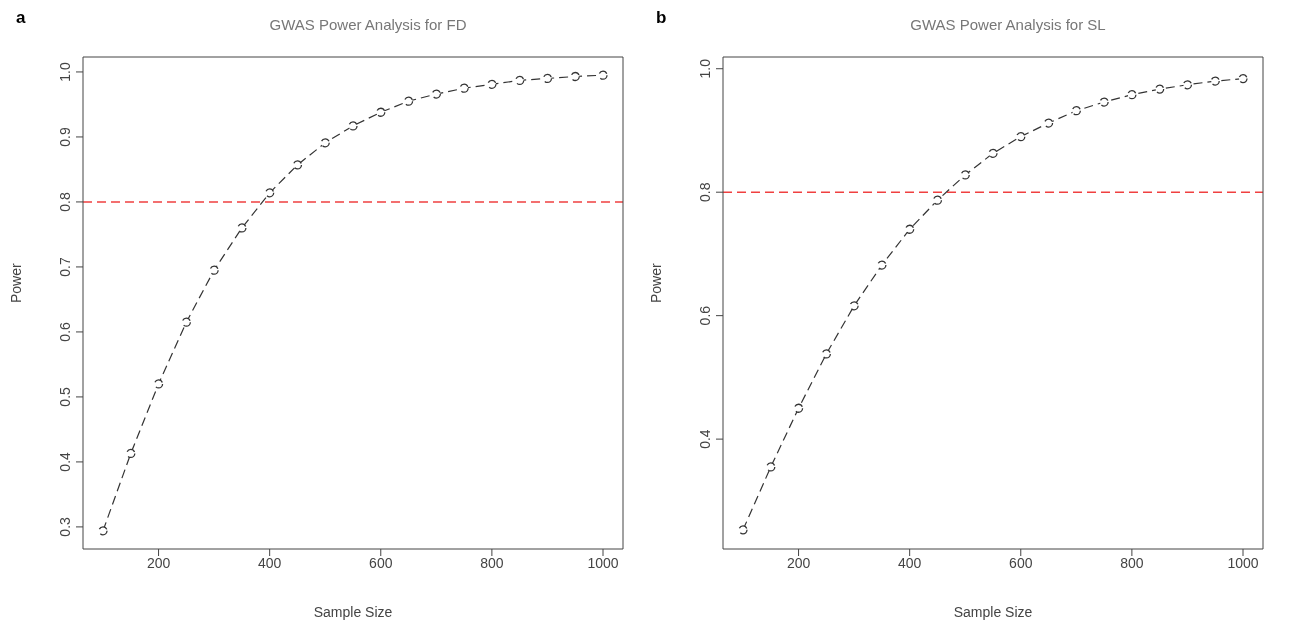 This screenshot has width=1297, height=639. I want to click on text: a, so click(21, 18).